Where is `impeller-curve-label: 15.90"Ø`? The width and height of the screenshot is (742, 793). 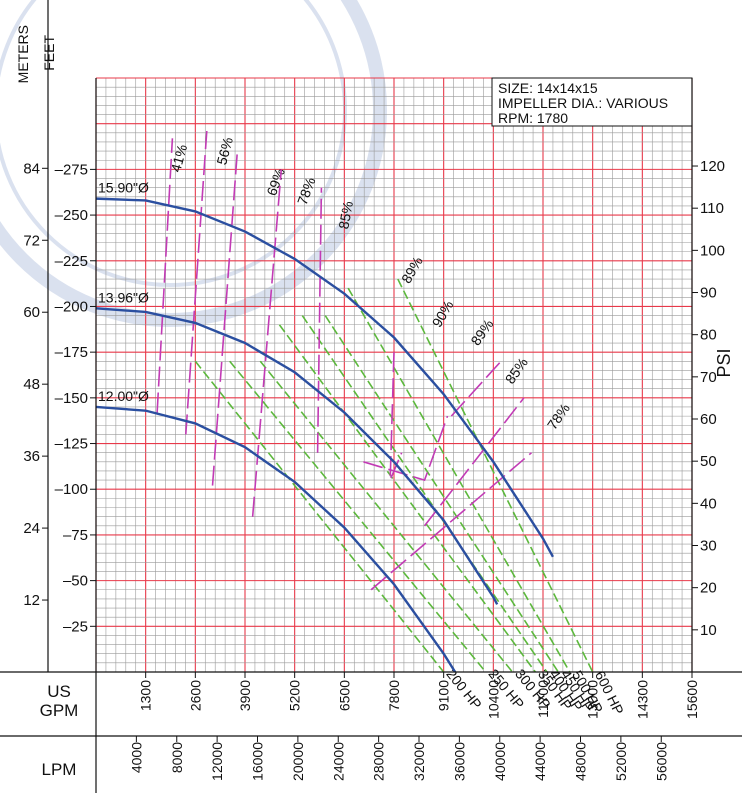 impeller-curve-label: 15.90"Ø is located at coordinates (123, 188).